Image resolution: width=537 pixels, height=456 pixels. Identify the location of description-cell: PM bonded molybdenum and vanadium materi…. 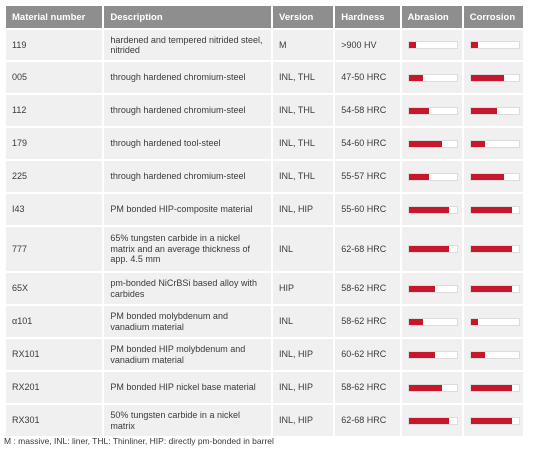
(188, 321).